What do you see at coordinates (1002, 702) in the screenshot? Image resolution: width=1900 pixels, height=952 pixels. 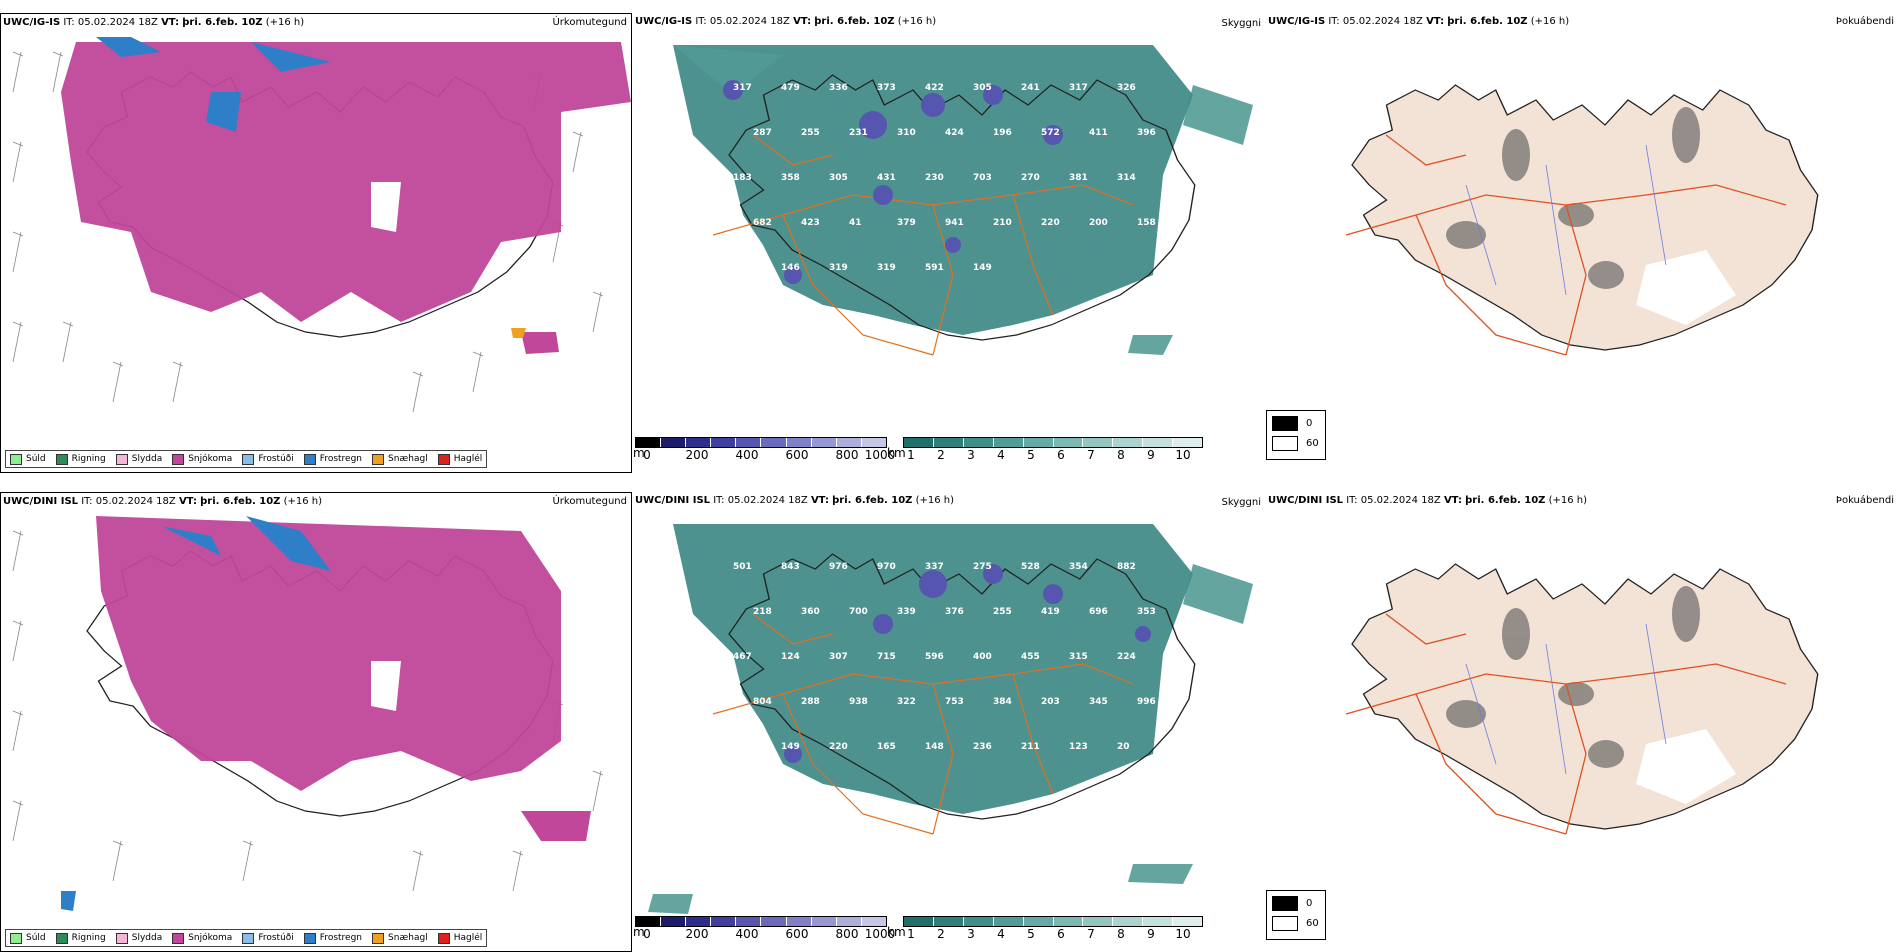 I see `cloud-base-value: 384` at bounding box center [1002, 702].